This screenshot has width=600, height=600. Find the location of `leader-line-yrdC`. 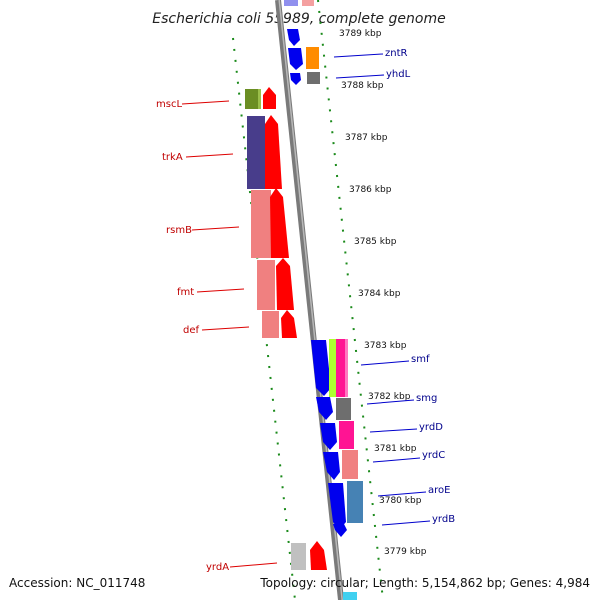

leader-line-yrdC is located at coordinates (396, 460).